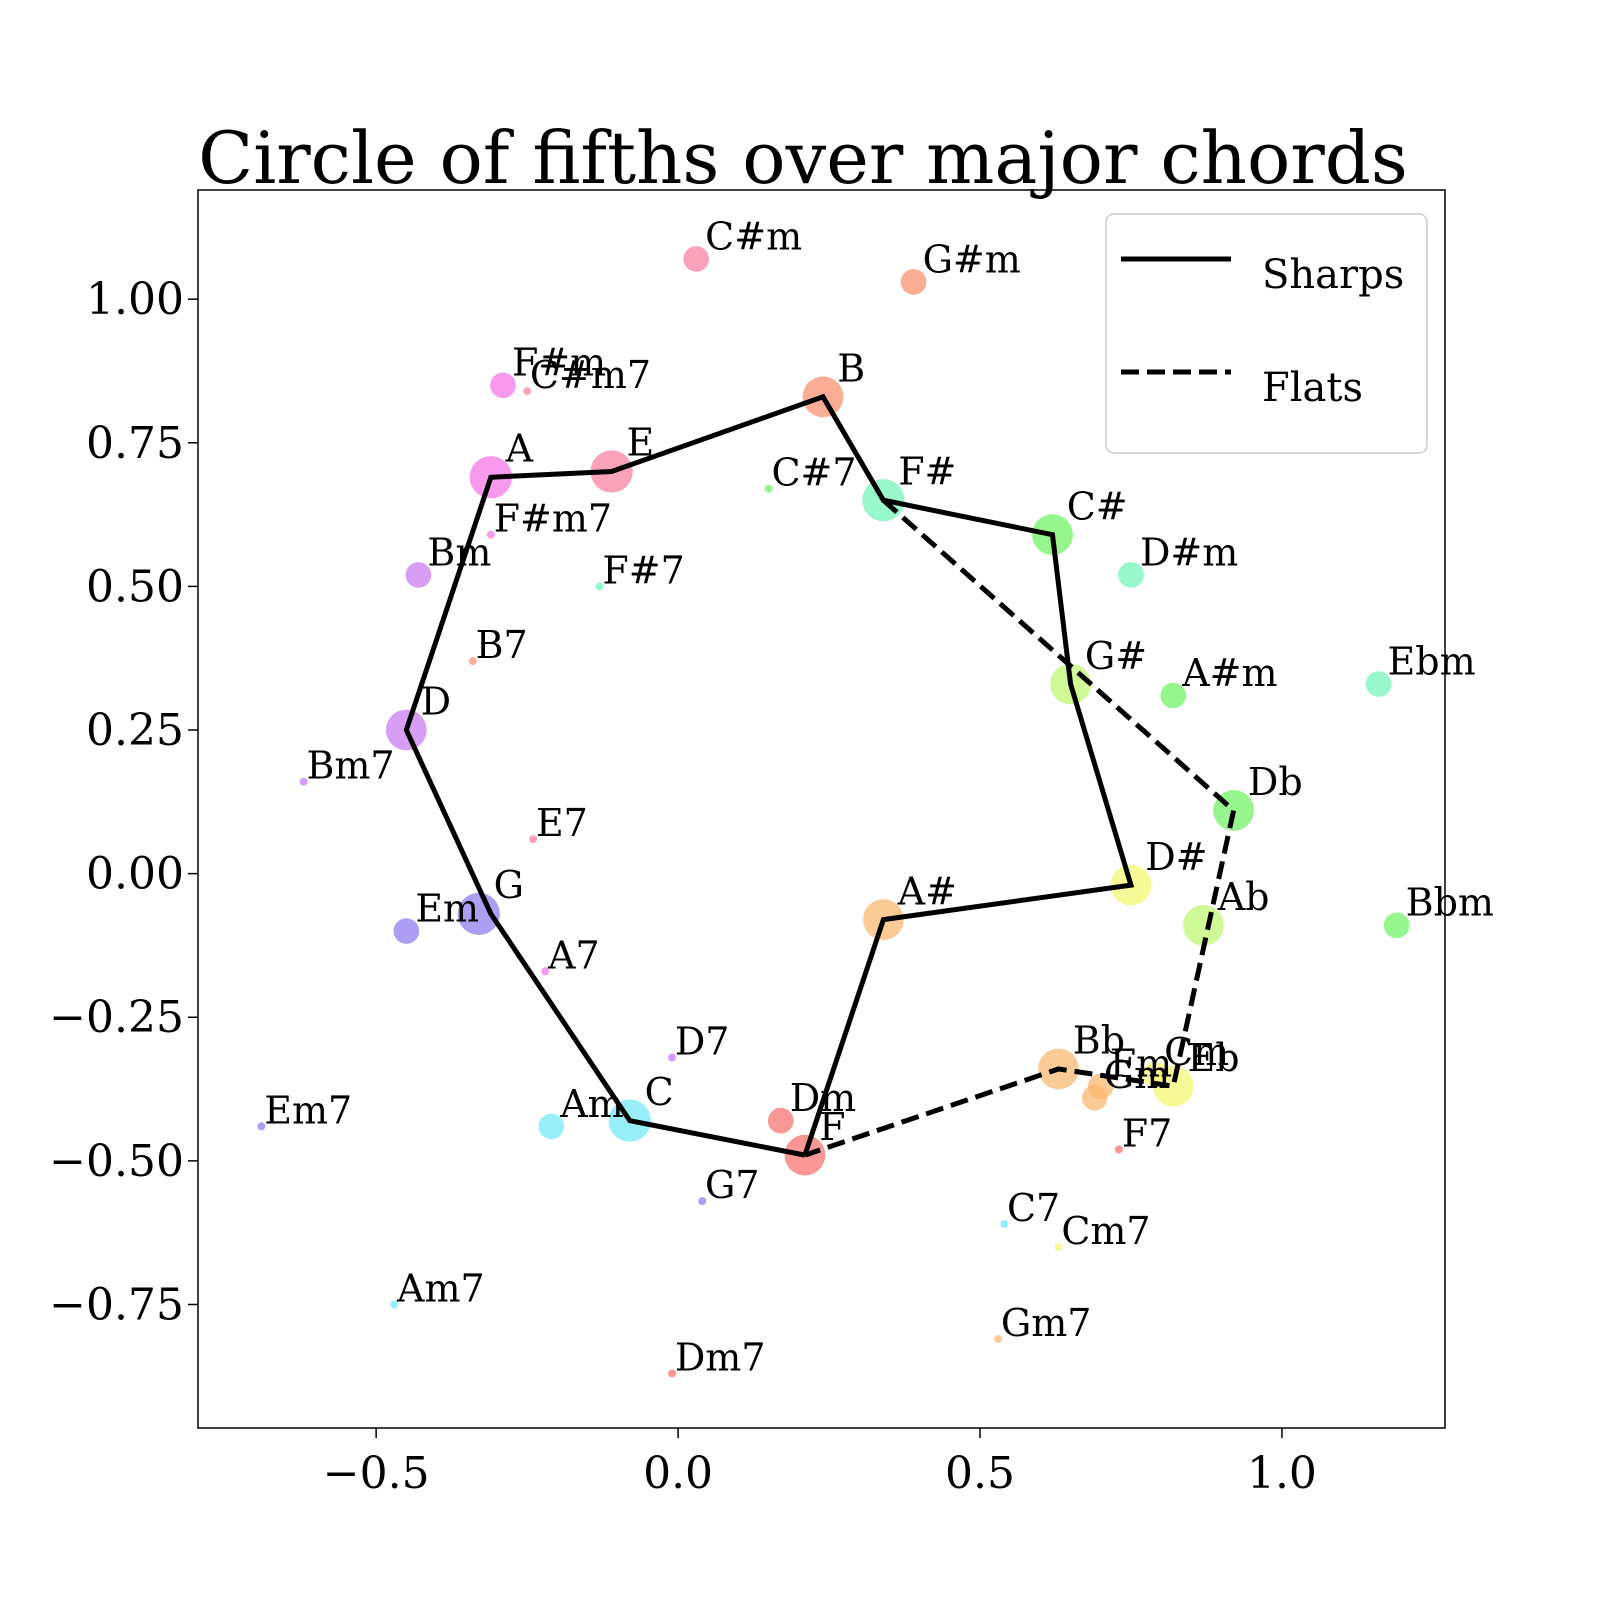 The image size is (1600, 1600). What do you see at coordinates (753, 236) in the screenshot?
I see `point-label-c-sharpm: C#m` at bounding box center [753, 236].